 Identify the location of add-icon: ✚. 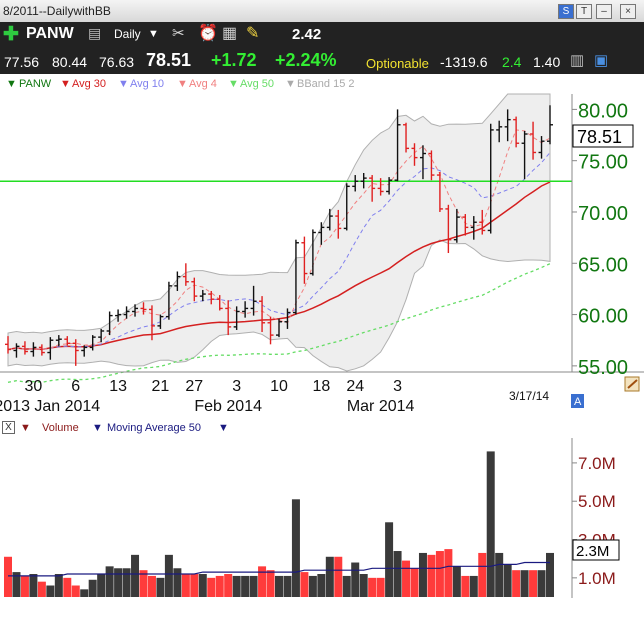
(11, 34).